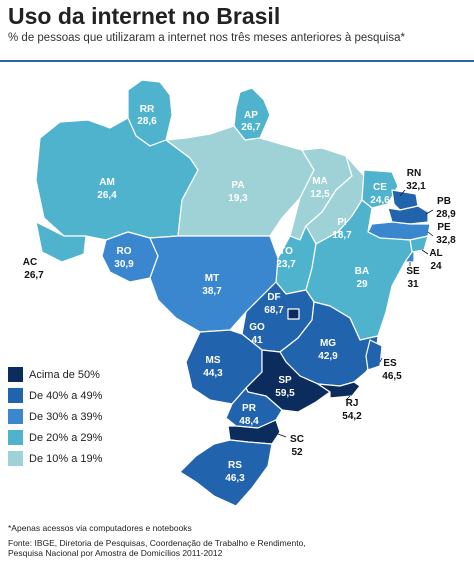  I want to click on label-code-PR: PR, so click(249, 408).